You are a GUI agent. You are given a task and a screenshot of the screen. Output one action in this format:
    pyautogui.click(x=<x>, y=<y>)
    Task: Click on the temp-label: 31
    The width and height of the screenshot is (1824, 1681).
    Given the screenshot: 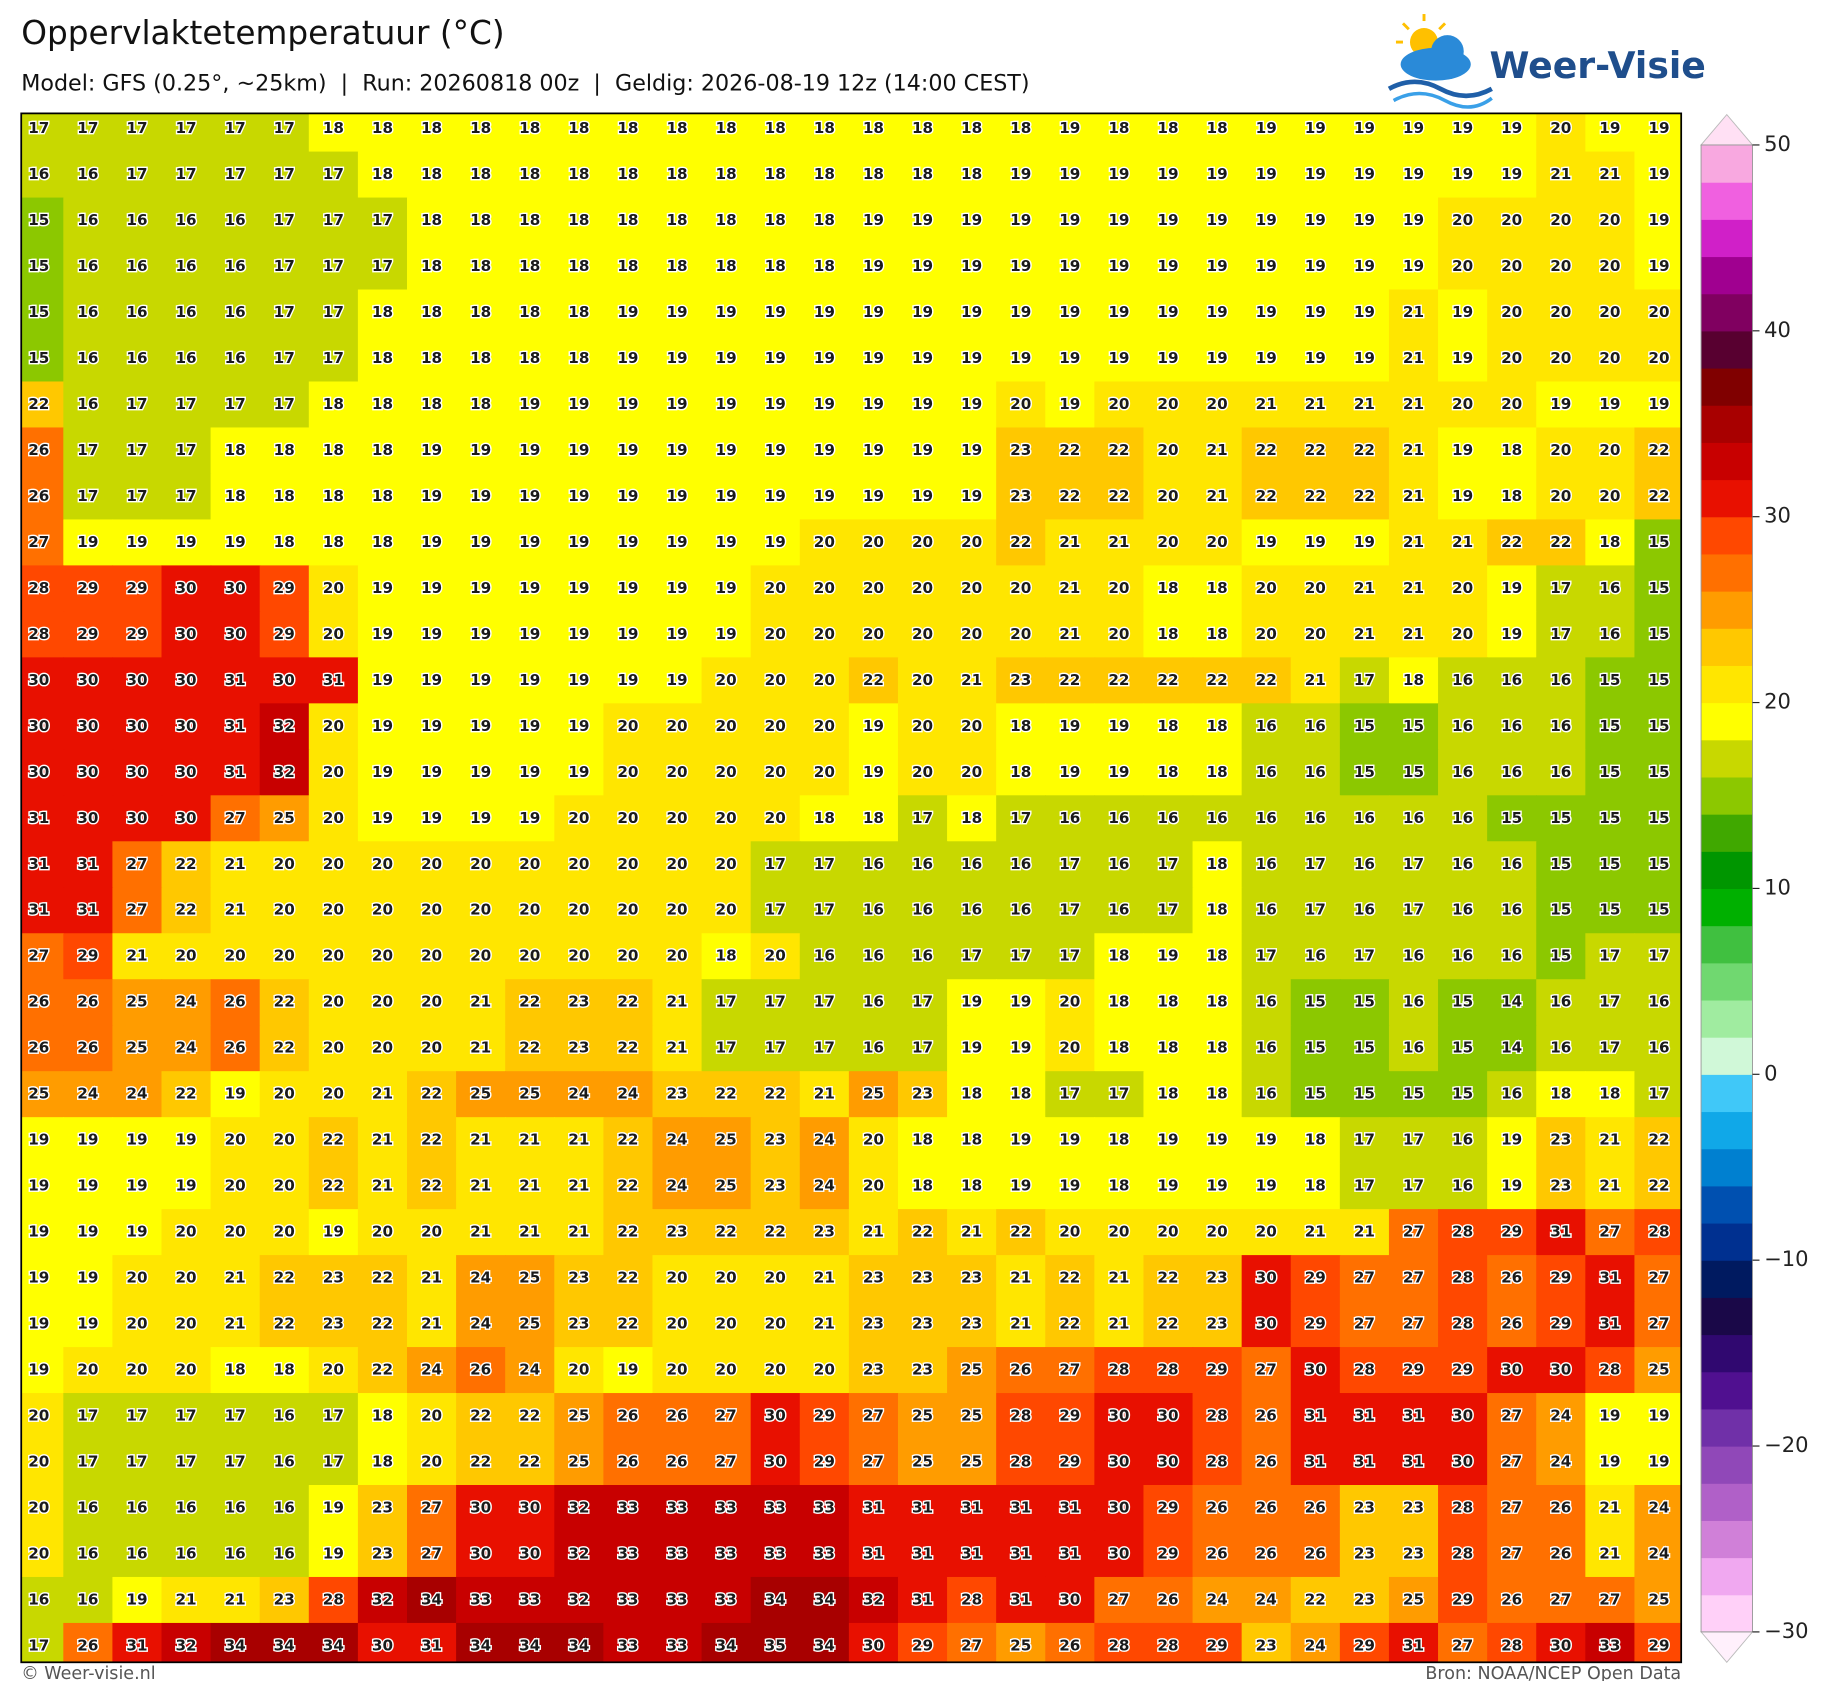 What is the action you would take?
    pyautogui.click(x=922, y=1507)
    